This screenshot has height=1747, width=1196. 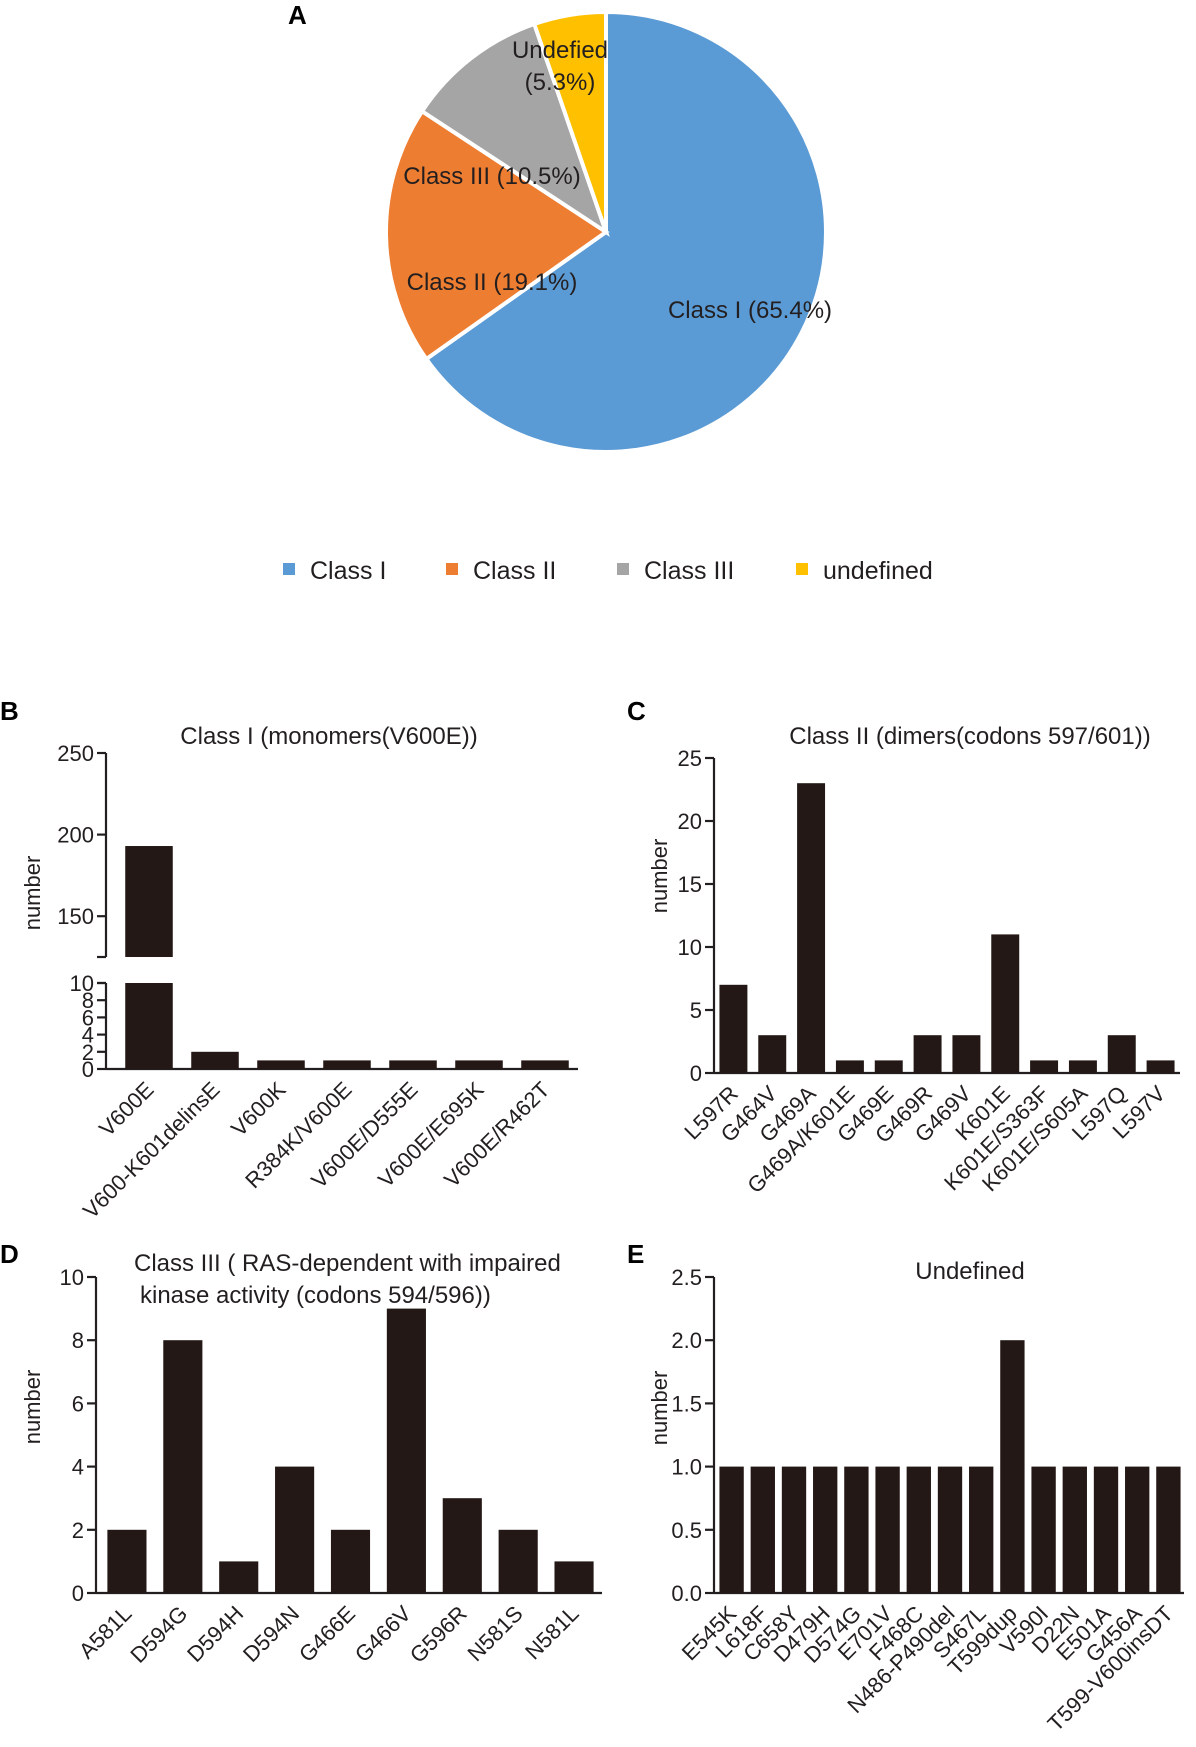 I want to click on pie-label-undefined: Undefied (5.3%), so click(x=560, y=66).